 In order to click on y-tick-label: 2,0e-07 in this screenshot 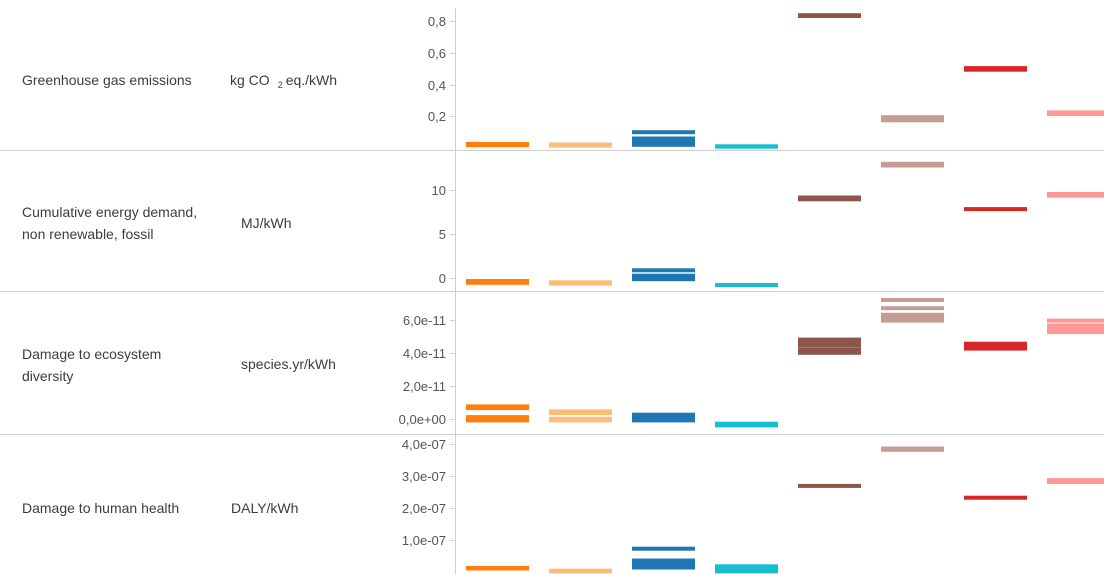, I will do `click(424, 508)`.